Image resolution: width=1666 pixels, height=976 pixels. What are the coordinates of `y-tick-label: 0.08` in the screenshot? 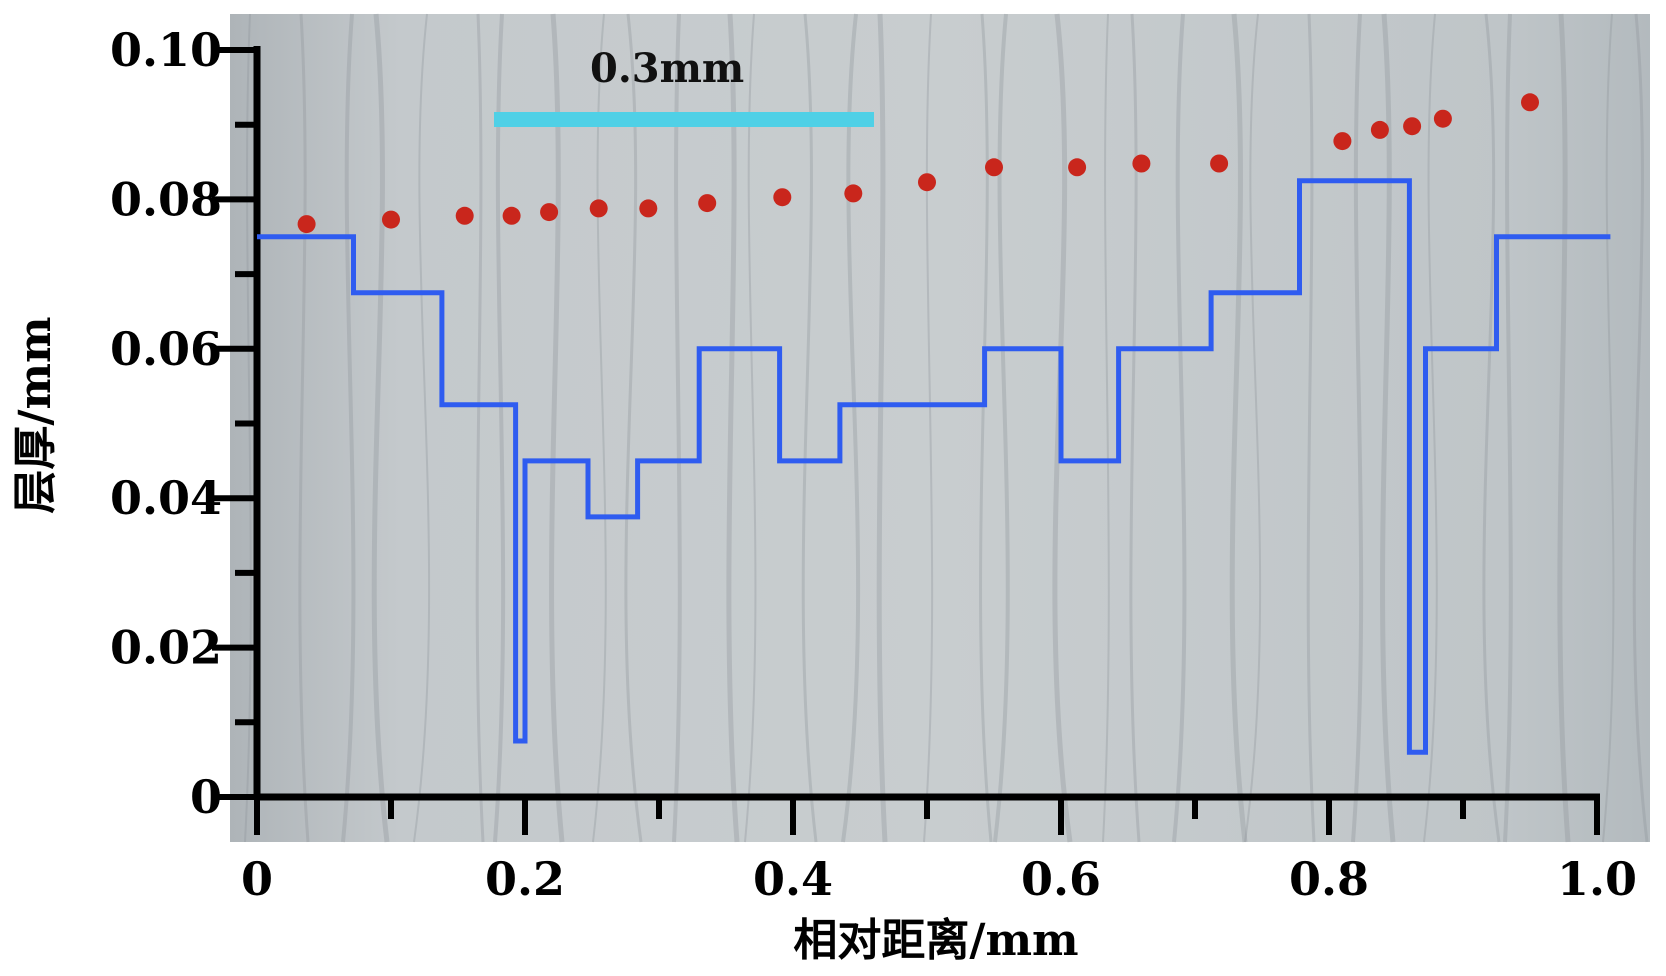 It's located at (166, 199).